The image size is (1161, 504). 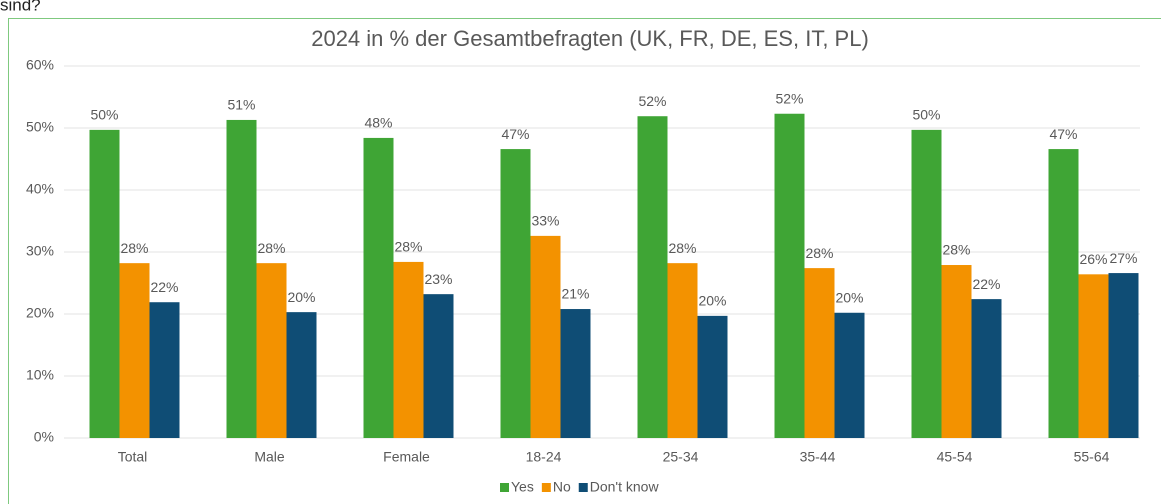 I want to click on data-label: 23%, so click(x=438, y=279).